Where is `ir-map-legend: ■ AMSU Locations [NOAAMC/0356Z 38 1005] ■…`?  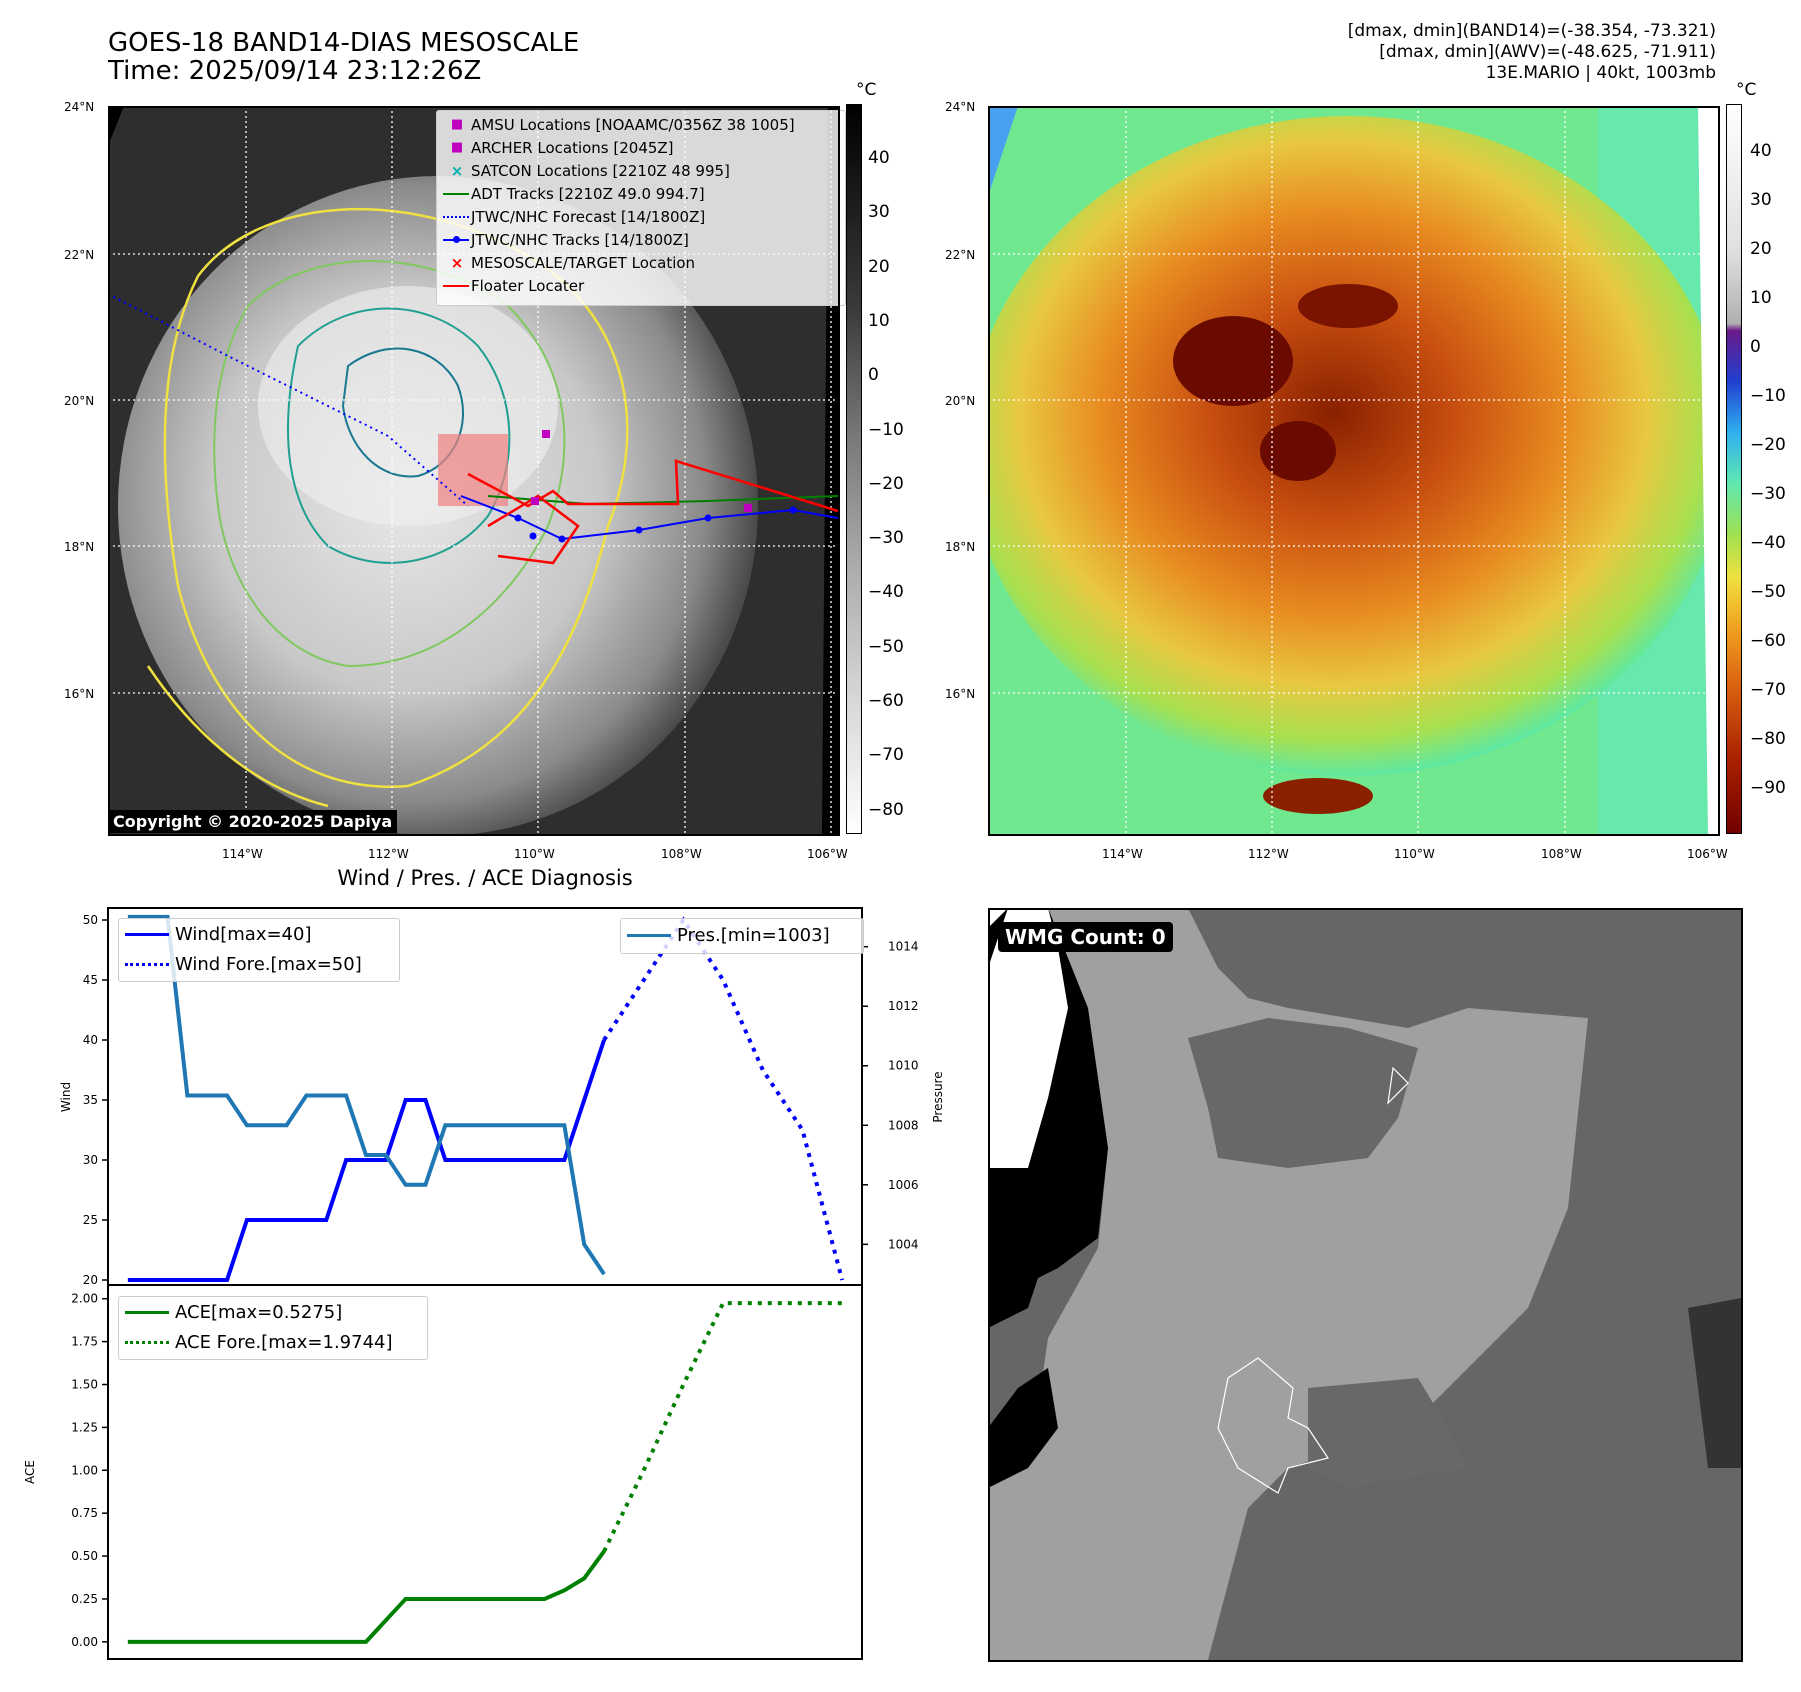 ir-map-legend: ■ AMSU Locations [NOAAMC/0356Z 38 1005] ■… is located at coordinates (641, 208).